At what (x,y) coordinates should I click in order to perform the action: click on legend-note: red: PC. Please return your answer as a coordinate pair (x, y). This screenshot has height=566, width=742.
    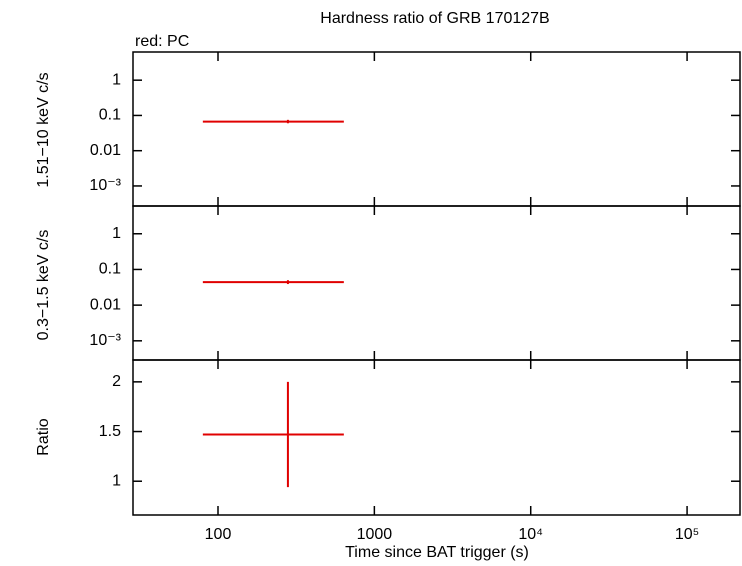
    Looking at the image, I should click on (162, 41).